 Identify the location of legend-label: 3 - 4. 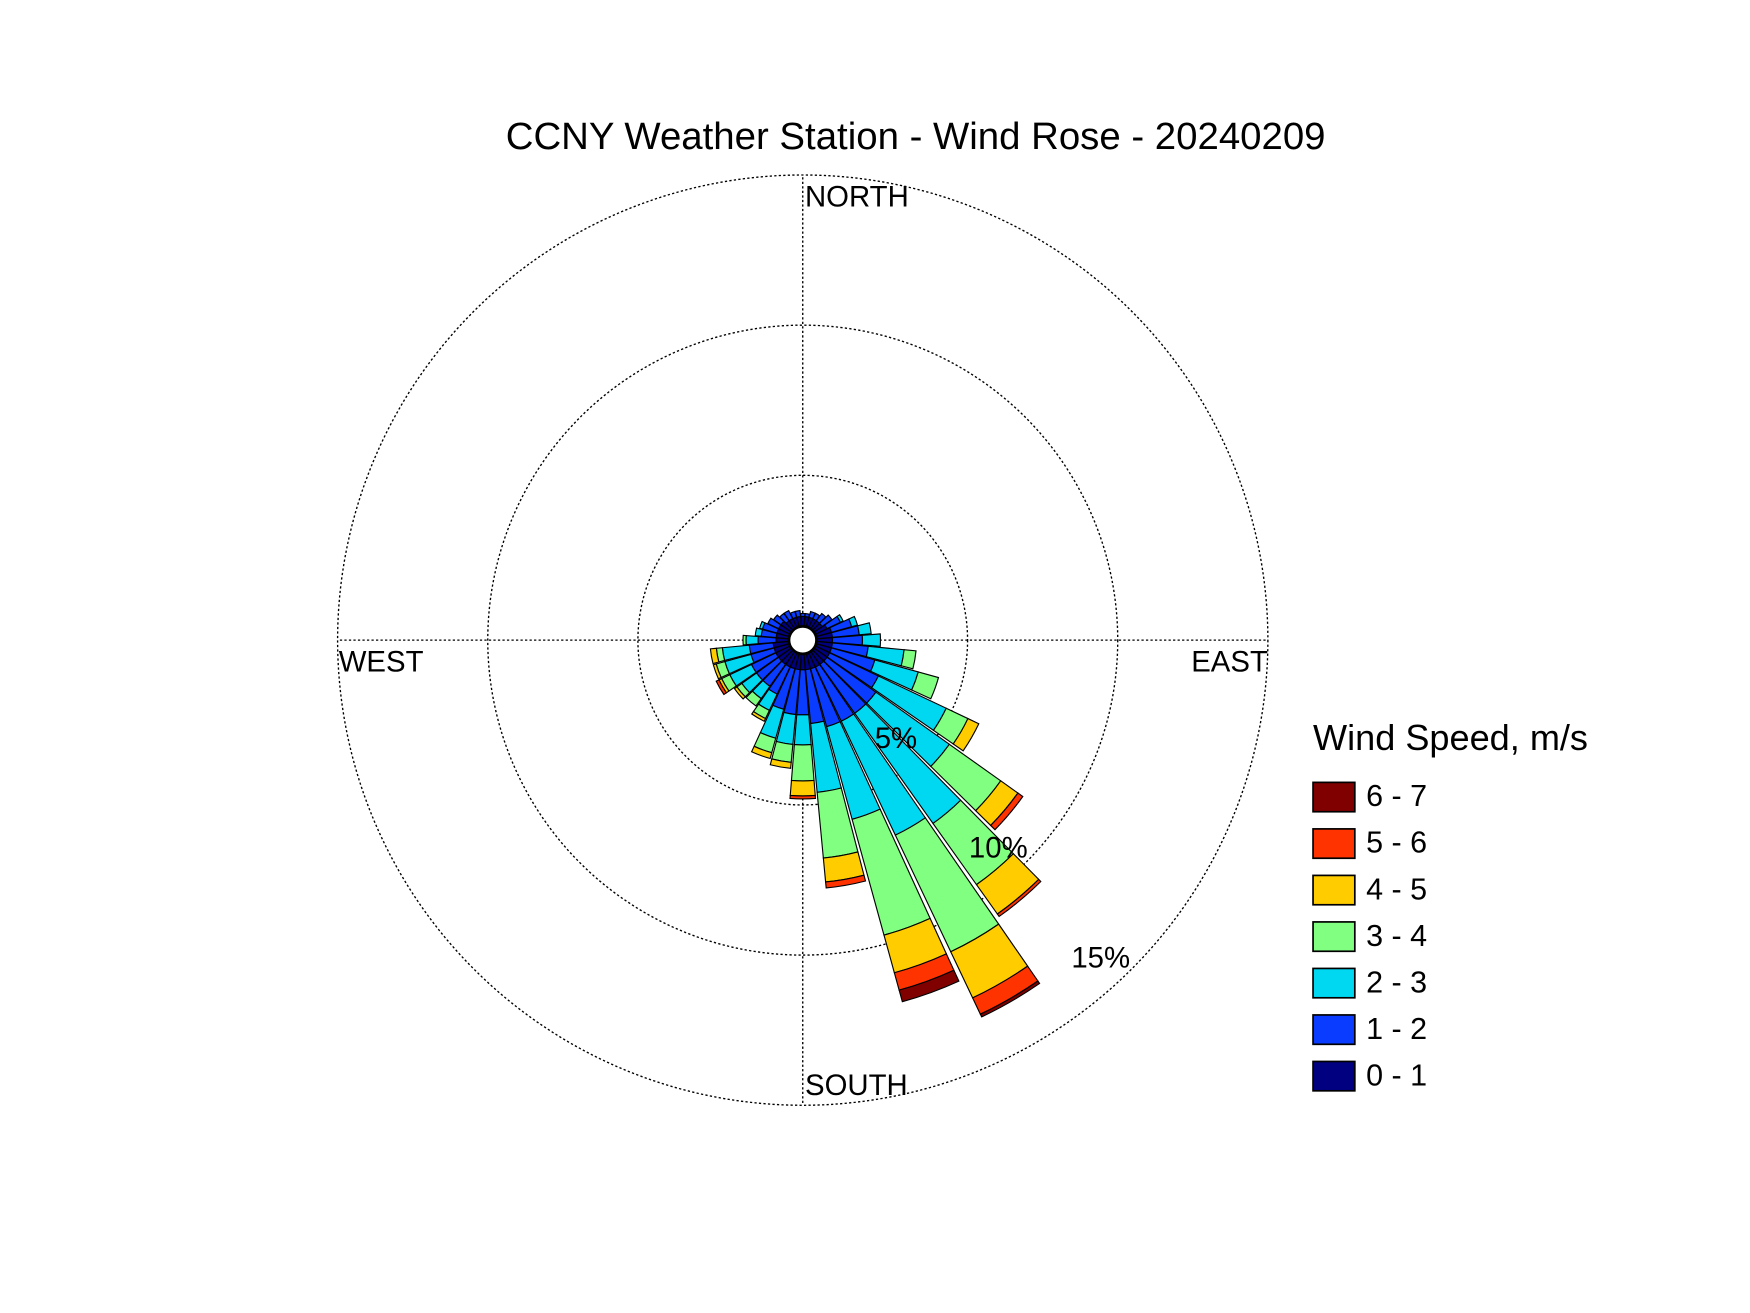
(1396, 936).